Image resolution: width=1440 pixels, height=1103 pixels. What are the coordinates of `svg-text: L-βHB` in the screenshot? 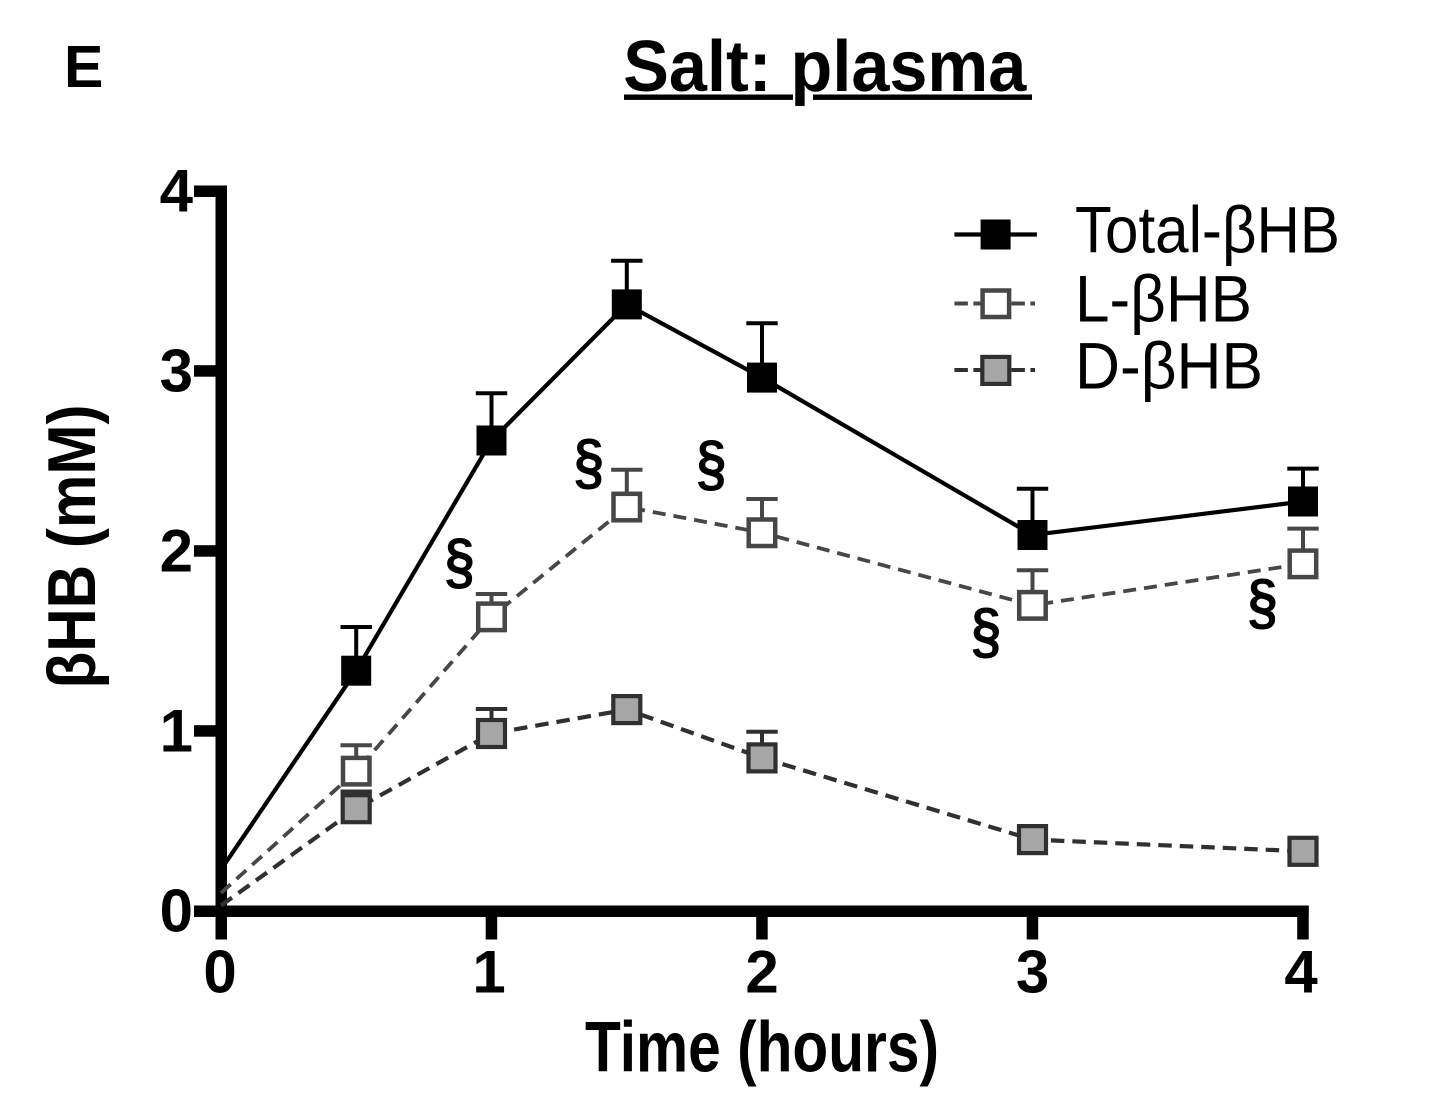 It's located at (1163, 299).